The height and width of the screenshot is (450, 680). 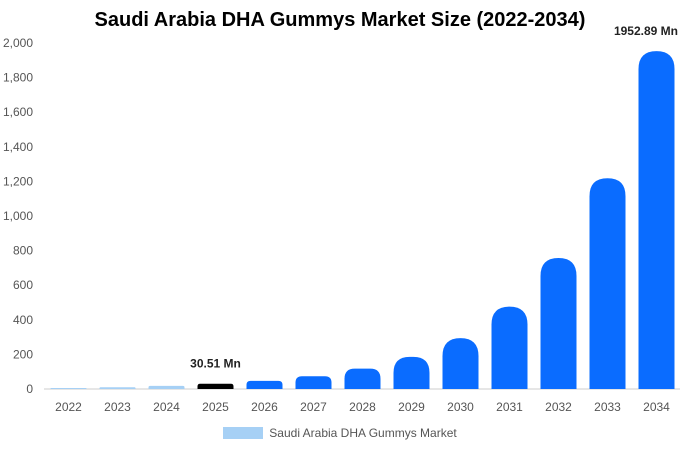 I want to click on x-tick-label-2028: 2028, so click(x=362, y=407).